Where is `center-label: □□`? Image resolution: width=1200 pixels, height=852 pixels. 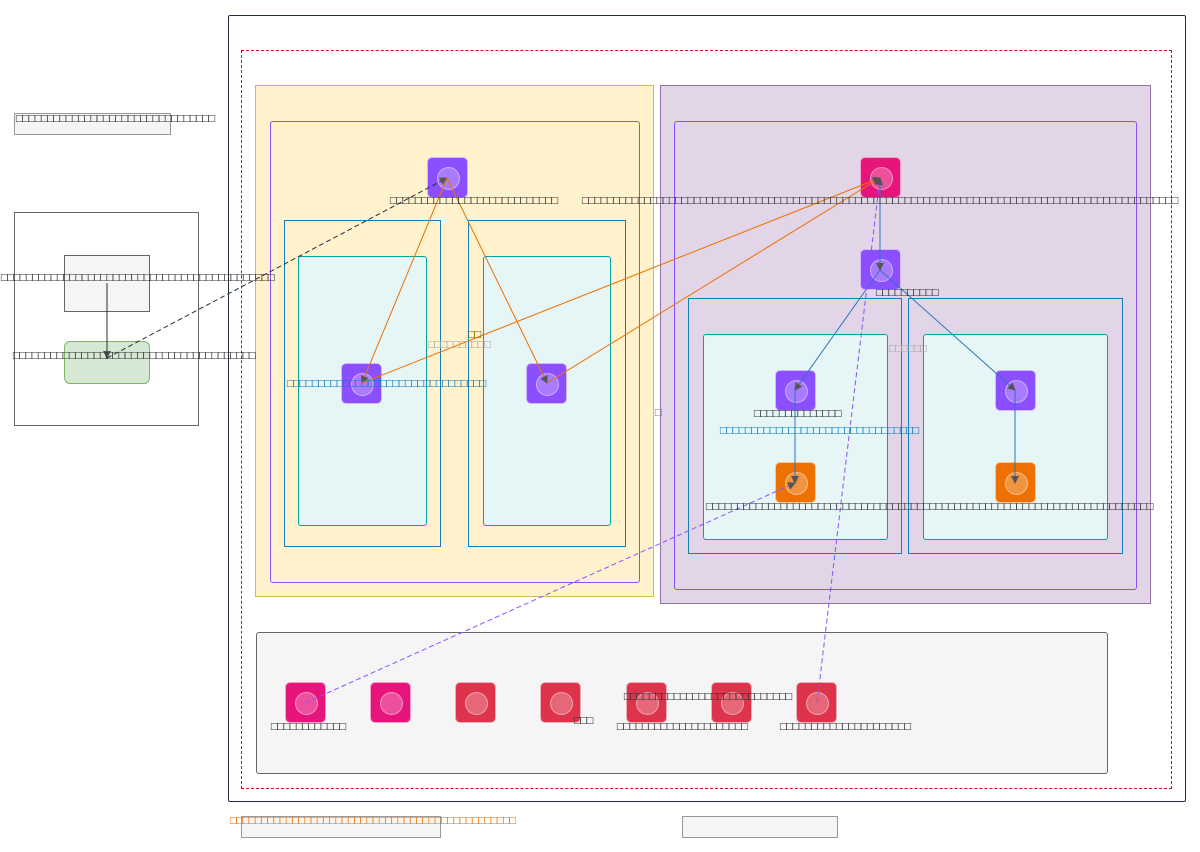 center-label: □□ is located at coordinates (474, 335).